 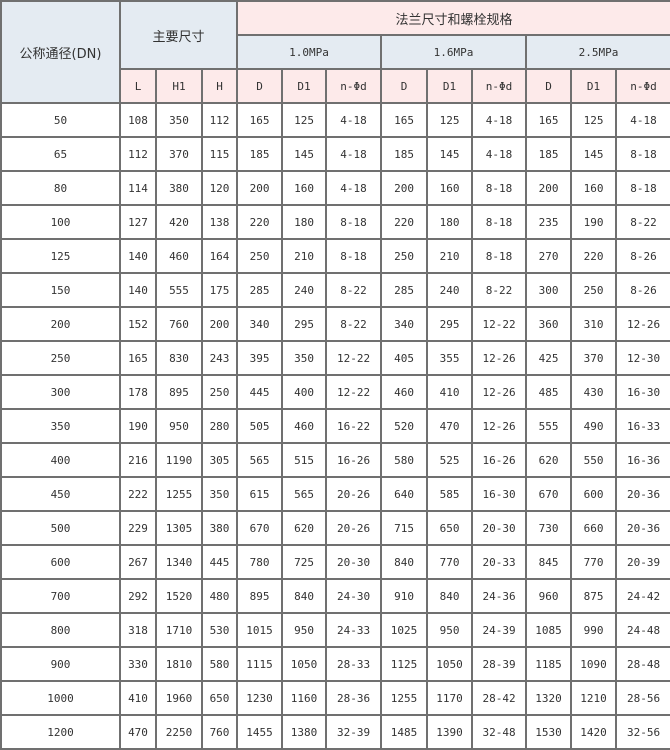 What do you see at coordinates (549, 460) in the screenshot?
I see `table-cell: 620` at bounding box center [549, 460].